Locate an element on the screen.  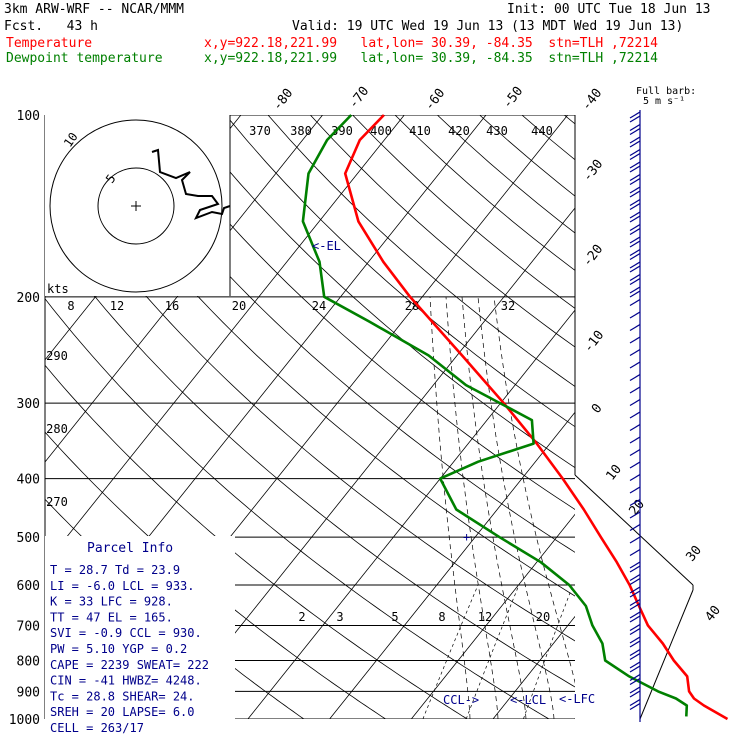
isotherm-line is located at coordinates (492, 616).